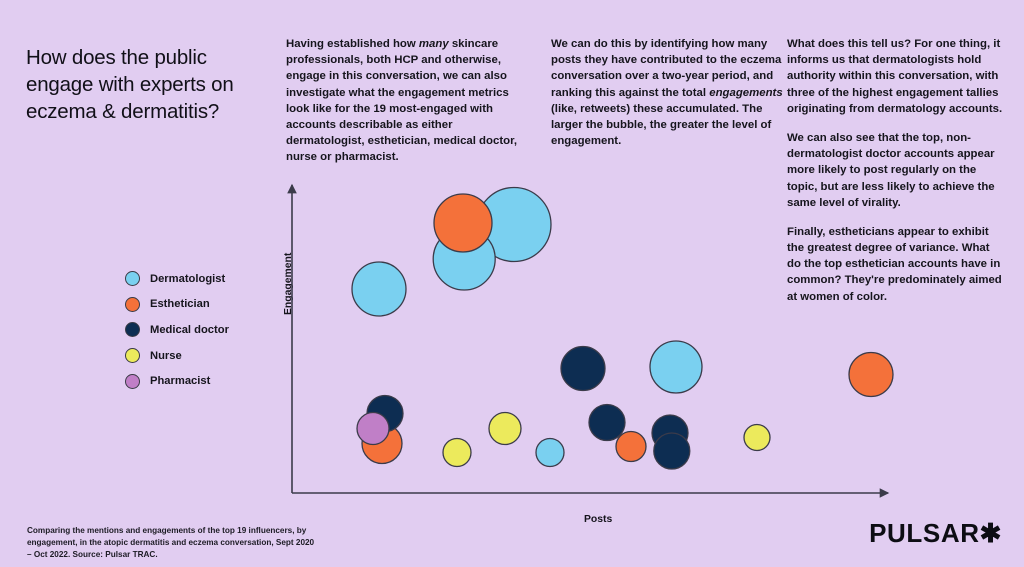 The image size is (1024, 567). Describe the element at coordinates (935, 533) in the screenshot. I see `pulsar-logo: PULSAR✱` at that location.